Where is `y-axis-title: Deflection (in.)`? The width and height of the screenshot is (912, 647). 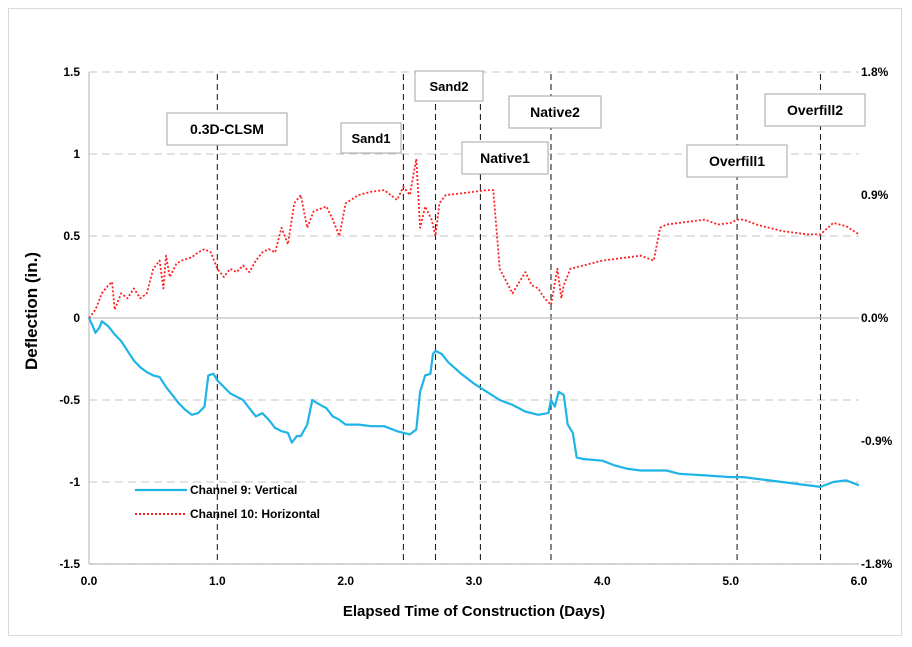 y-axis-title: Deflection (in.) is located at coordinates (31, 311).